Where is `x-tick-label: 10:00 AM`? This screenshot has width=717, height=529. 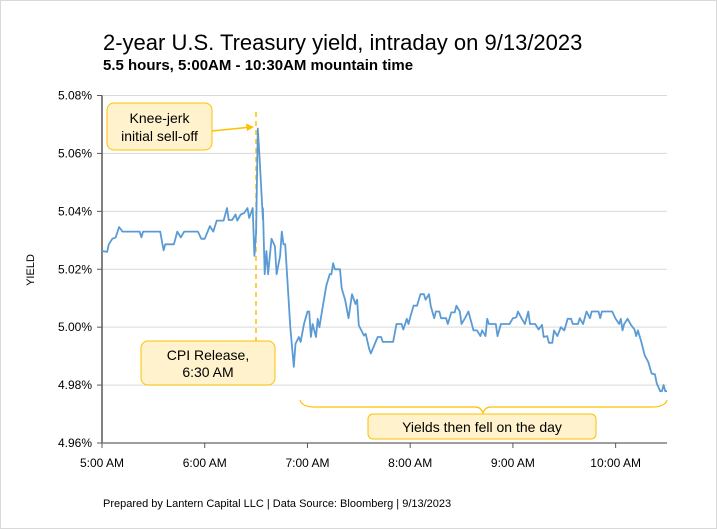
x-tick-label: 10:00 AM is located at coordinates (615, 463).